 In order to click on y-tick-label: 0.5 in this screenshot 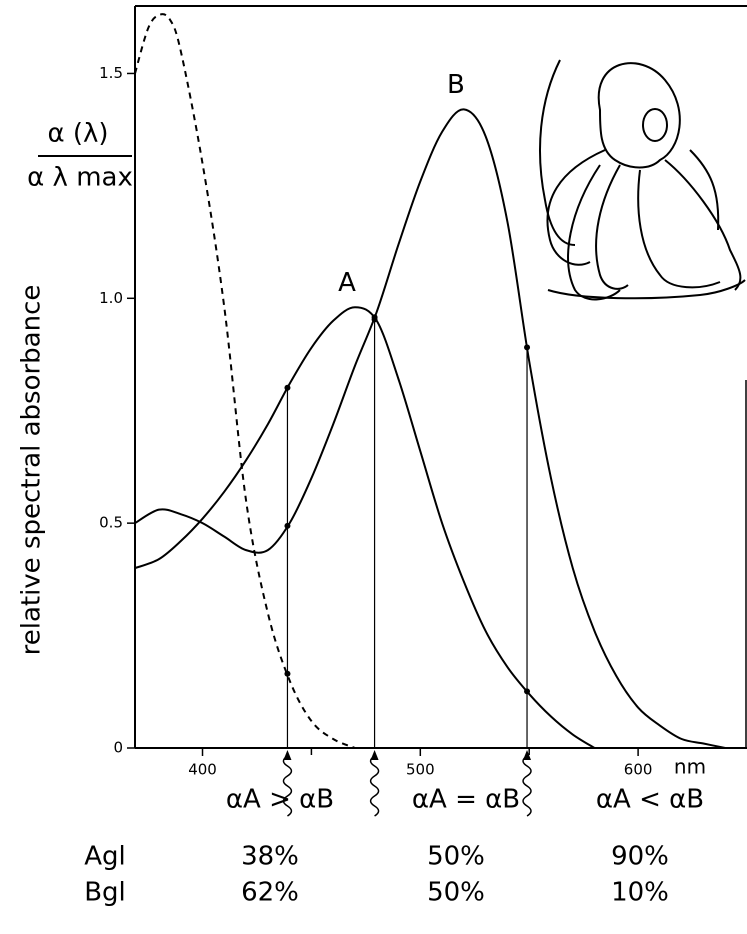, I will do `click(111, 523)`.